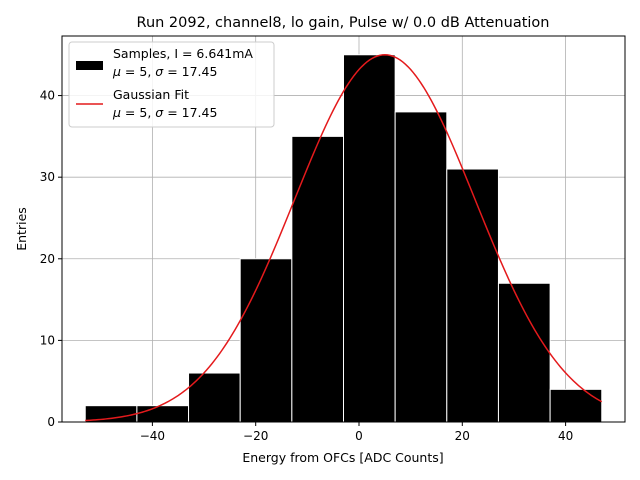  Describe the element at coordinates (89, 65) in the screenshot. I see `legend-samples-swatch` at that location.